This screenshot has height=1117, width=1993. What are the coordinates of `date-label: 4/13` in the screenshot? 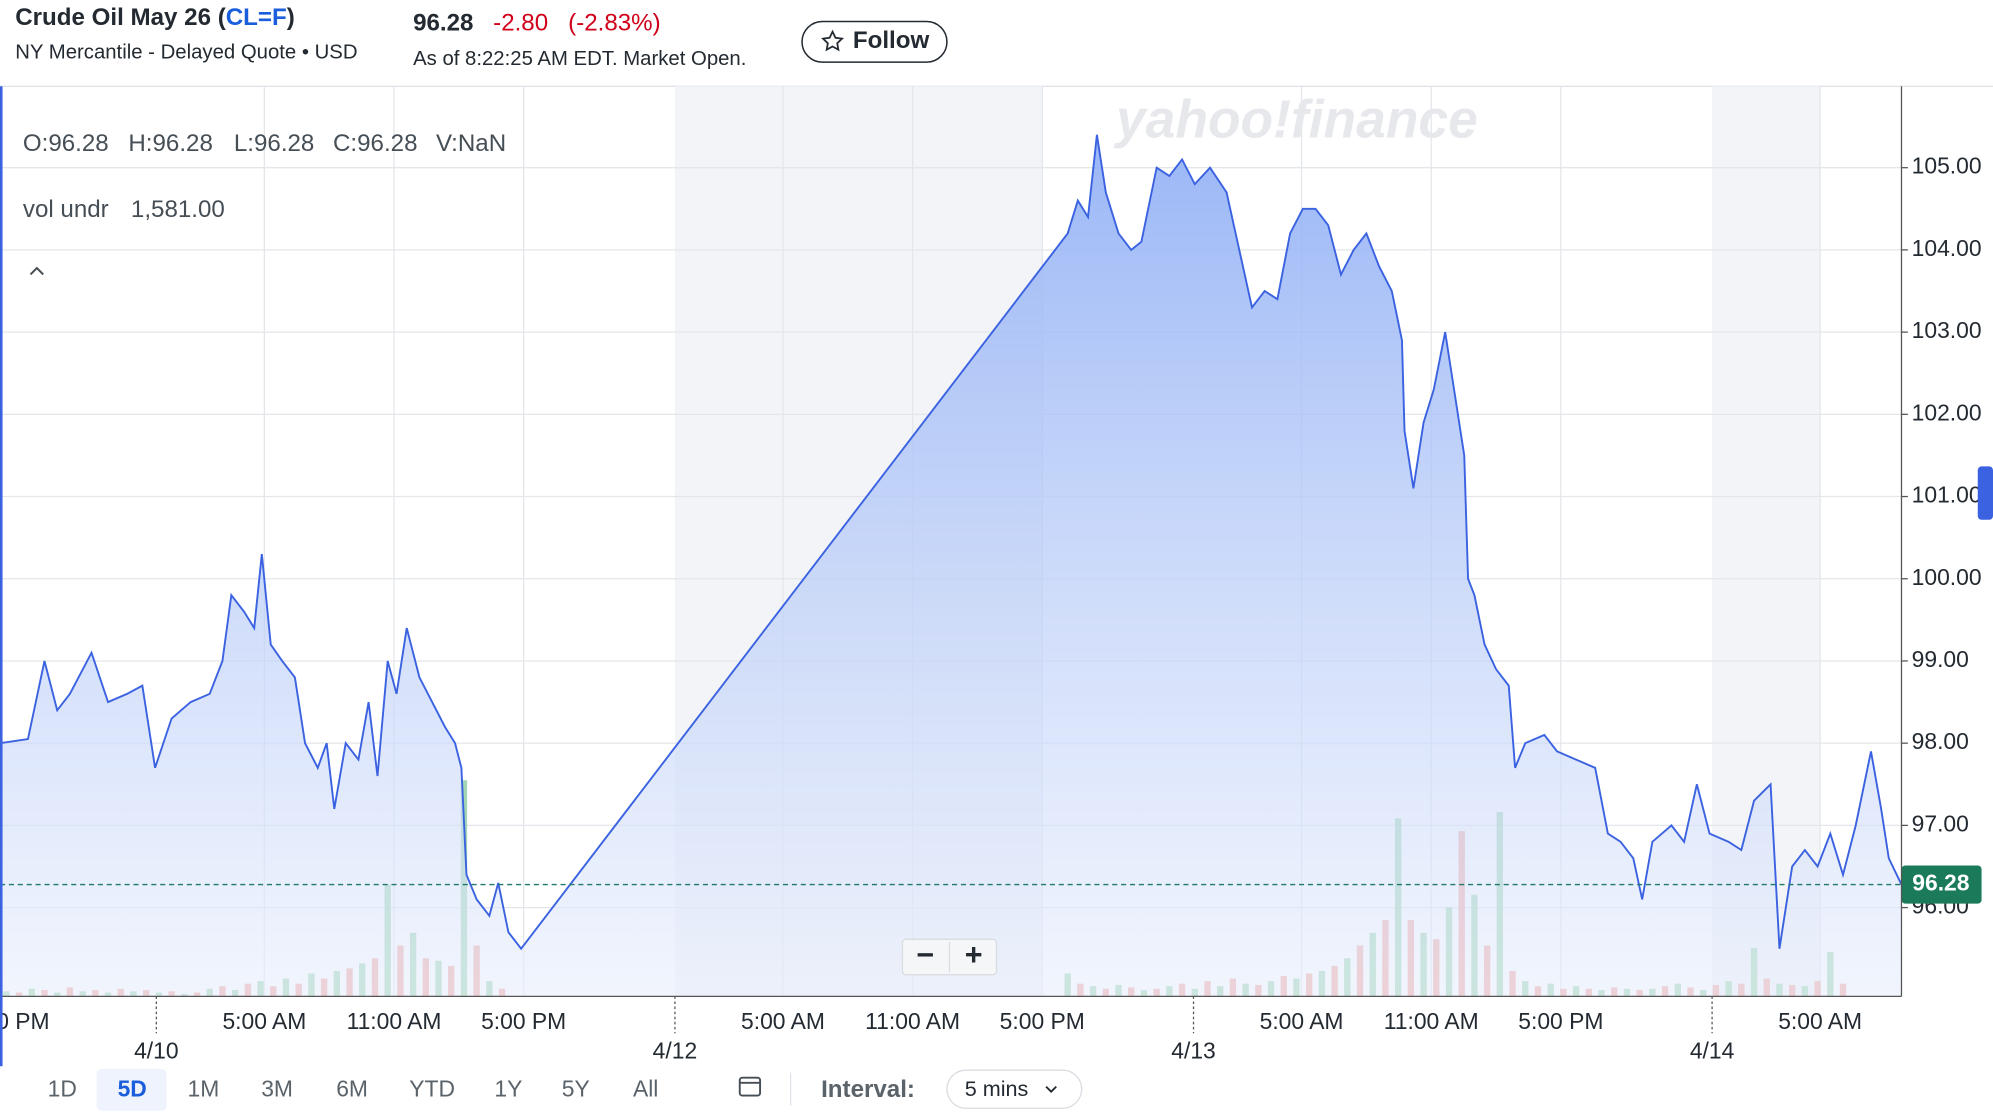 It's located at (1193, 1050).